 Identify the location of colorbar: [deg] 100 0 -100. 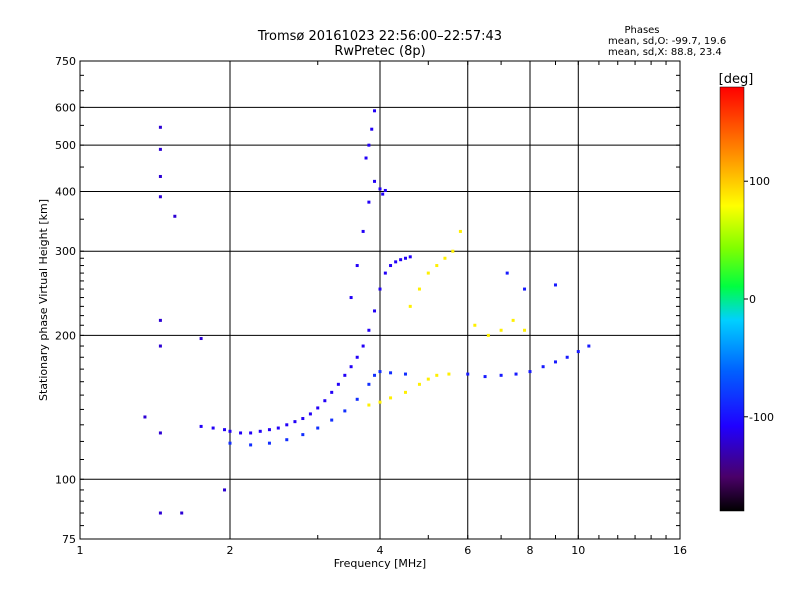
(746, 292).